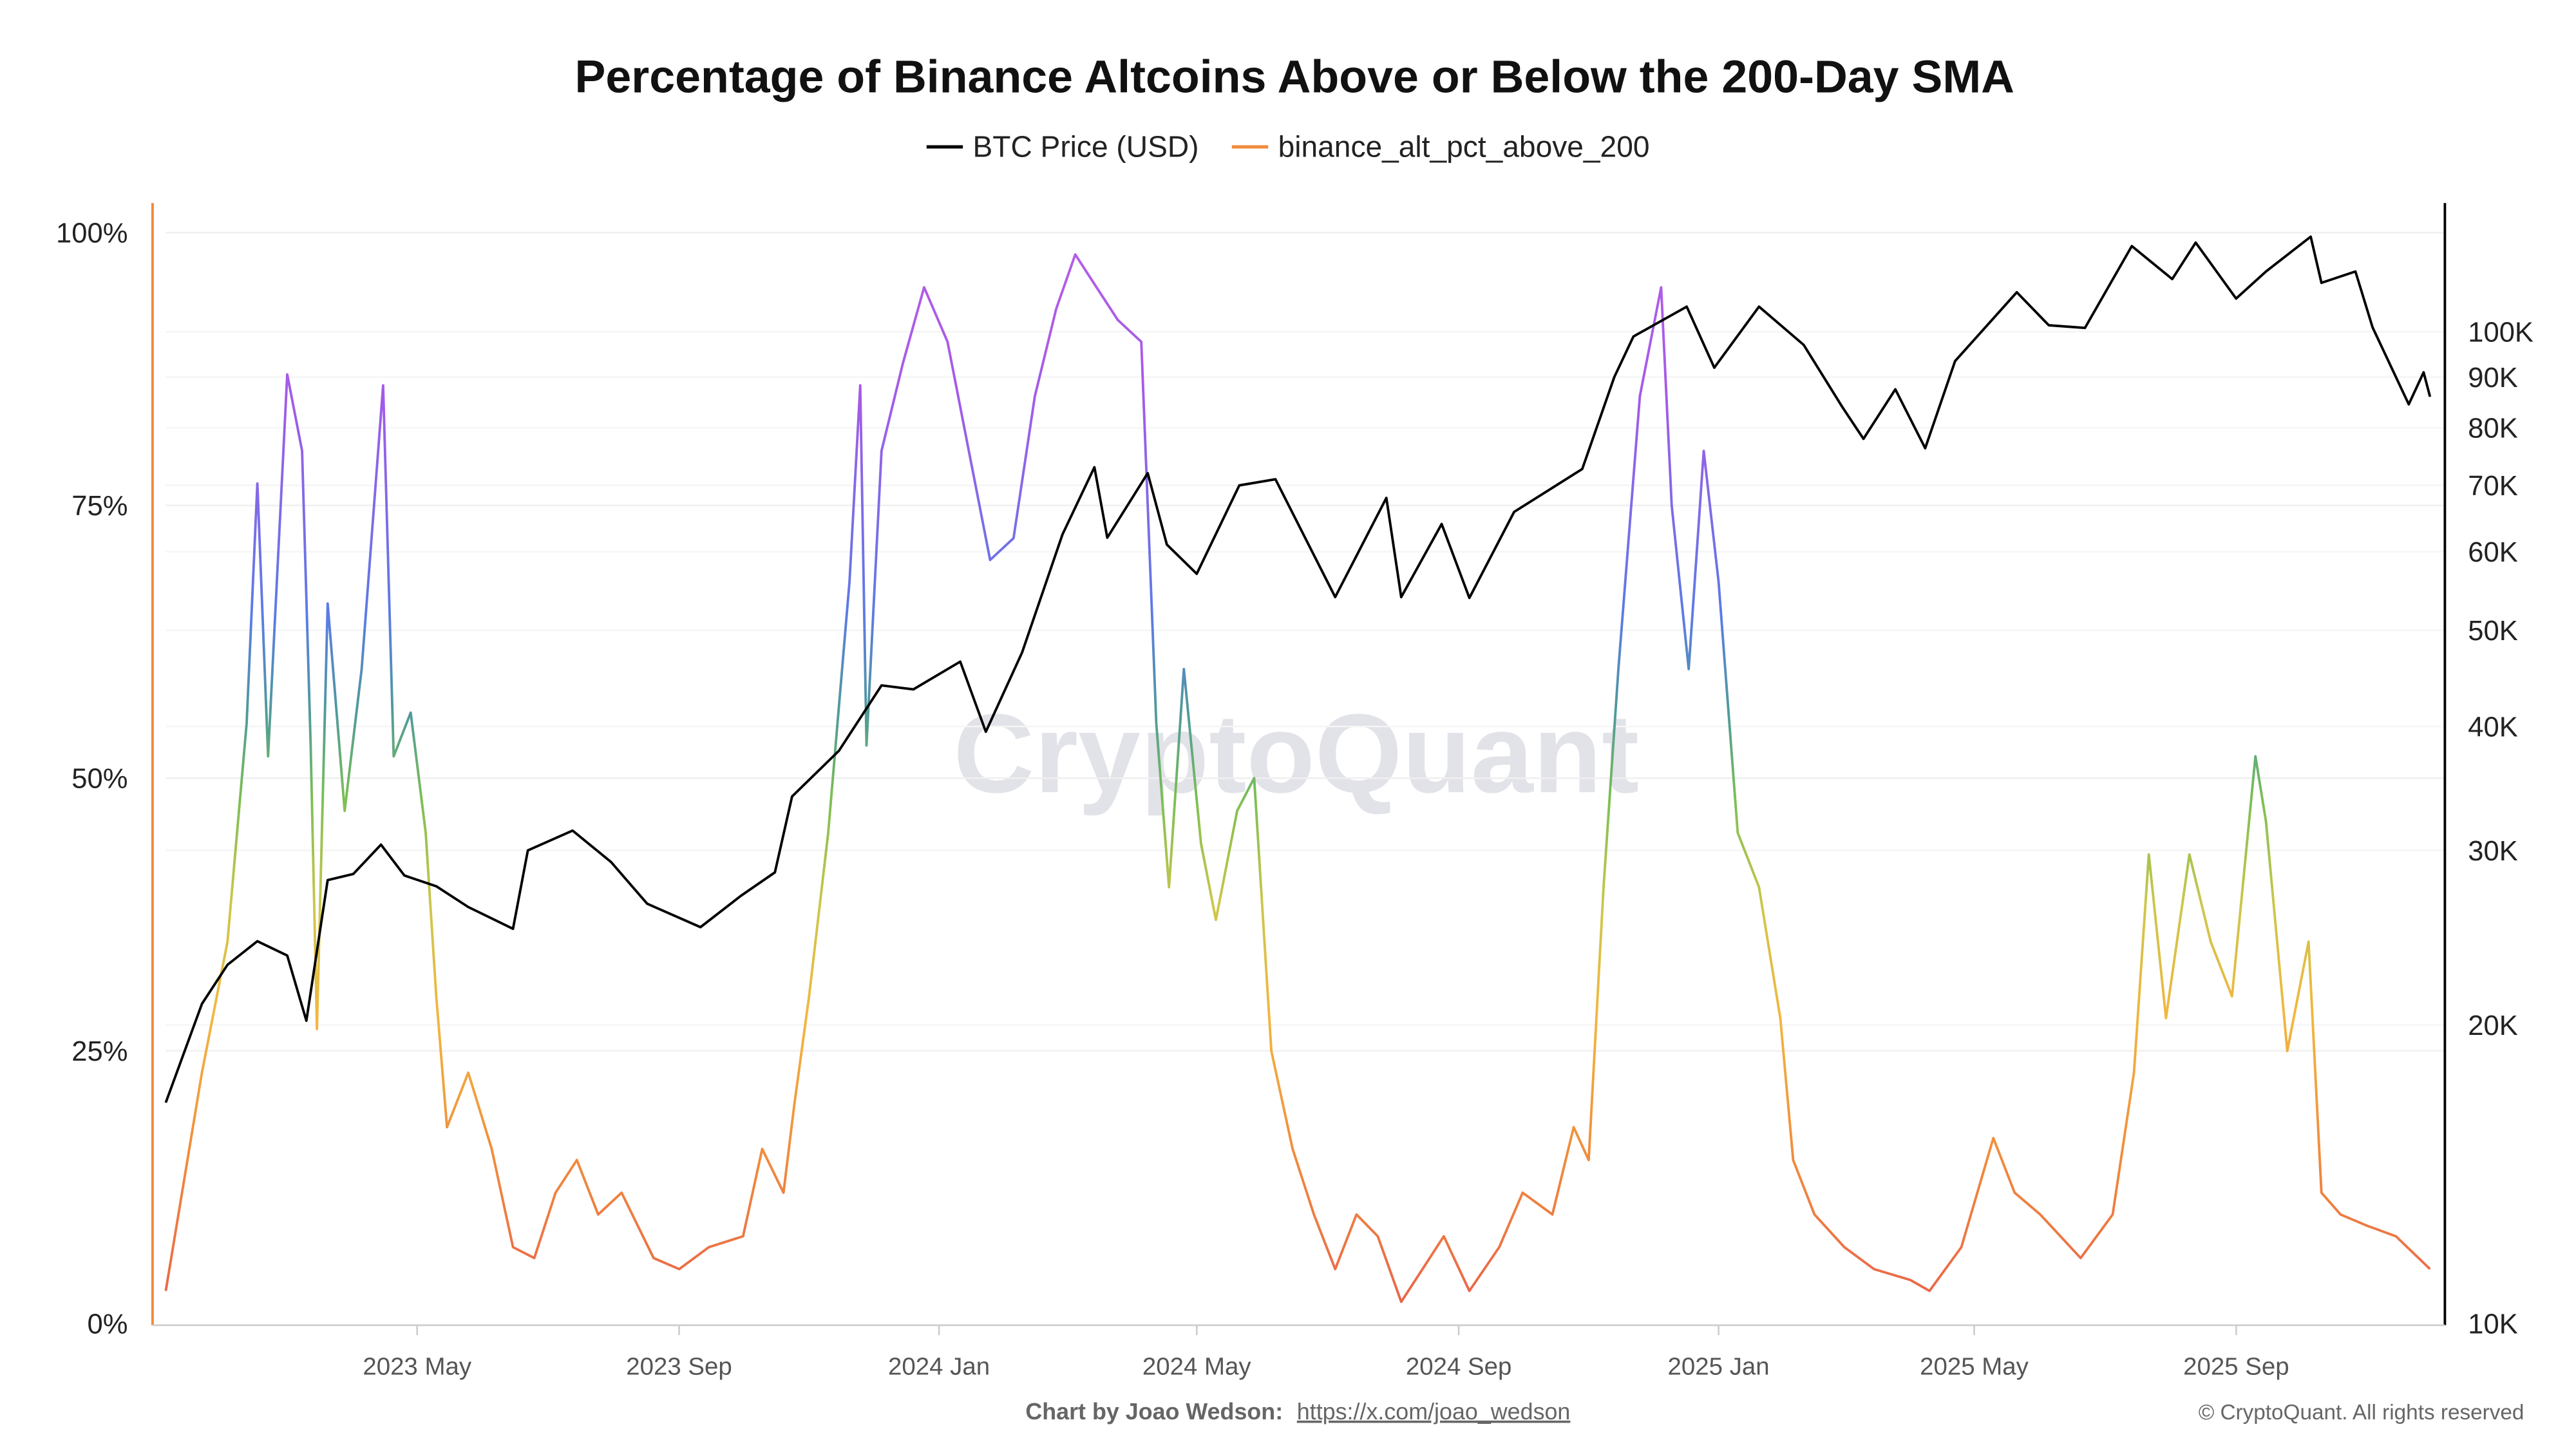  I want to click on right-tick-label: 40K, so click(2492, 727).